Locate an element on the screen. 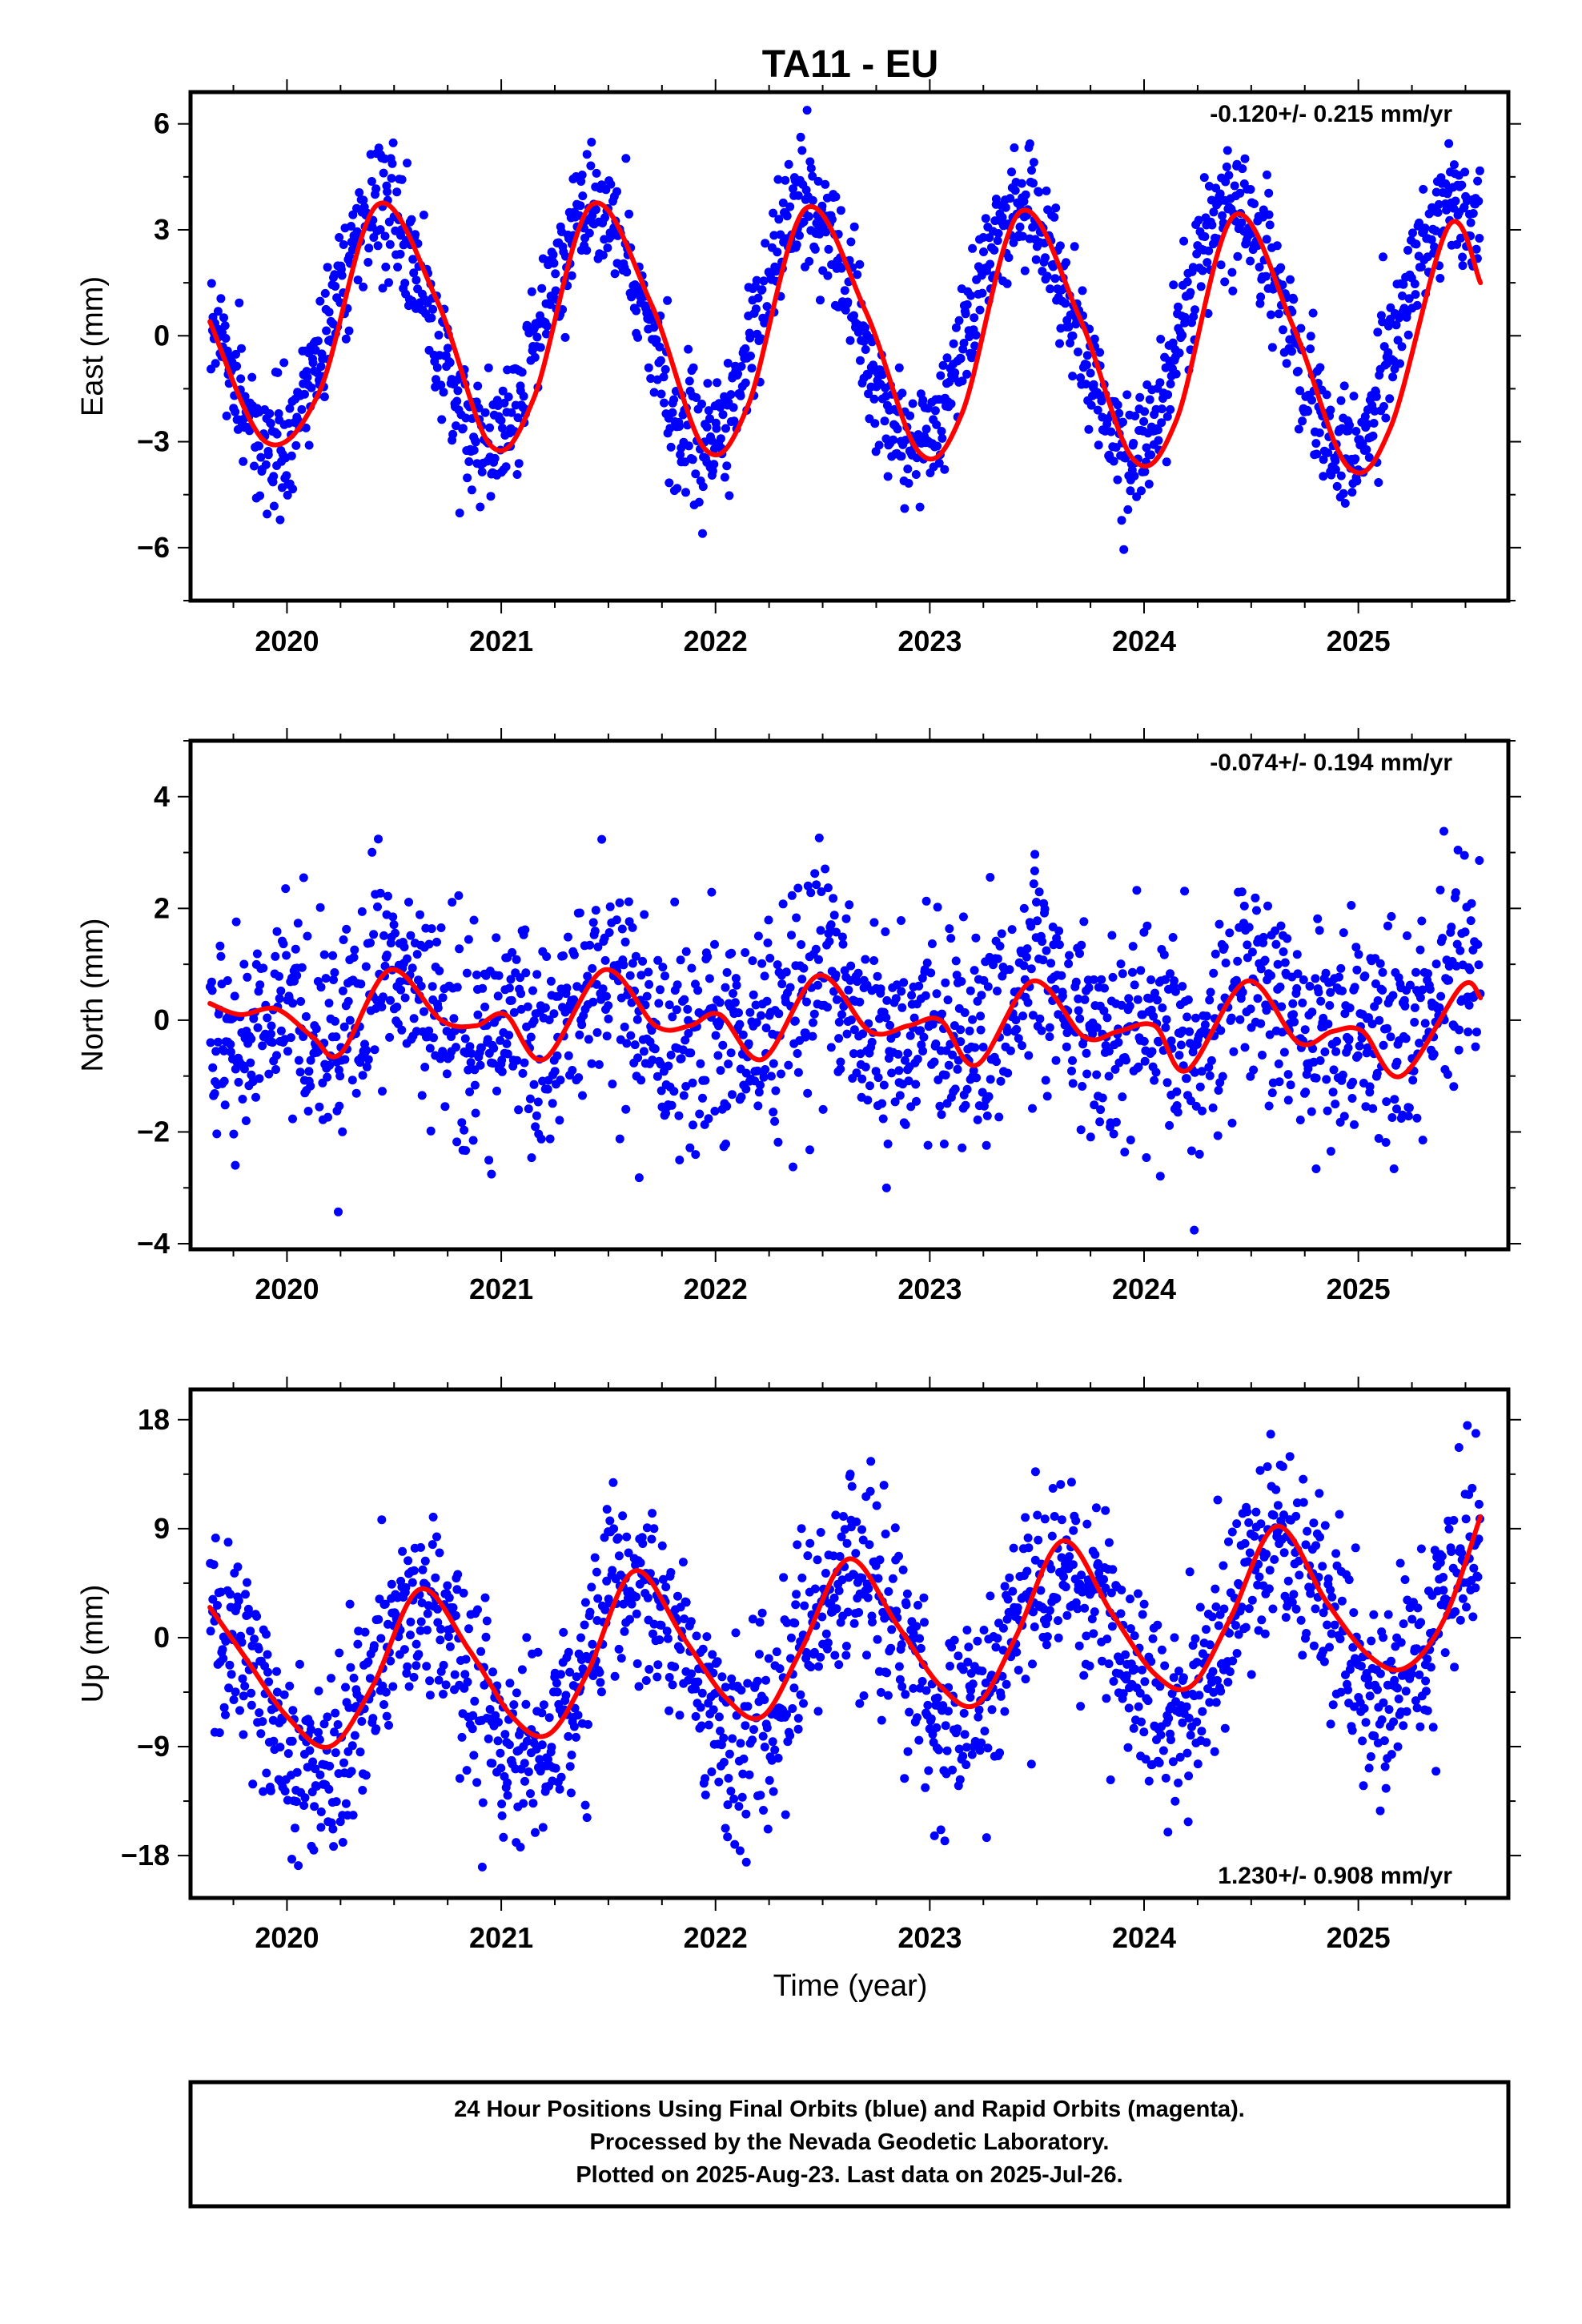 Image resolution: width=1582 pixels, height=2324 pixels. north-y-tick-label: −2 is located at coordinates (154, 1131).